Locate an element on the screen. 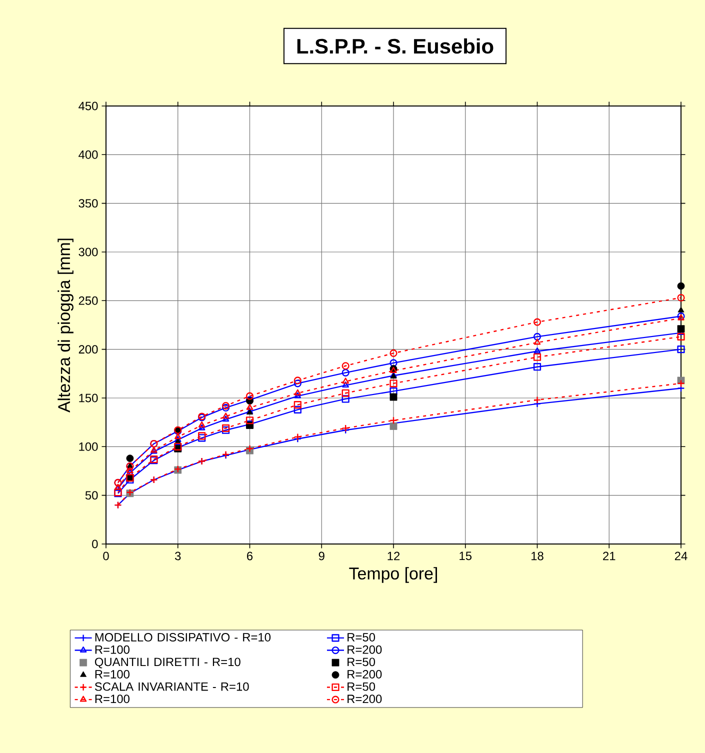 The image size is (705, 753). legend-label: MODELLO DISSIPATIVO - R=10 is located at coordinates (183, 637).